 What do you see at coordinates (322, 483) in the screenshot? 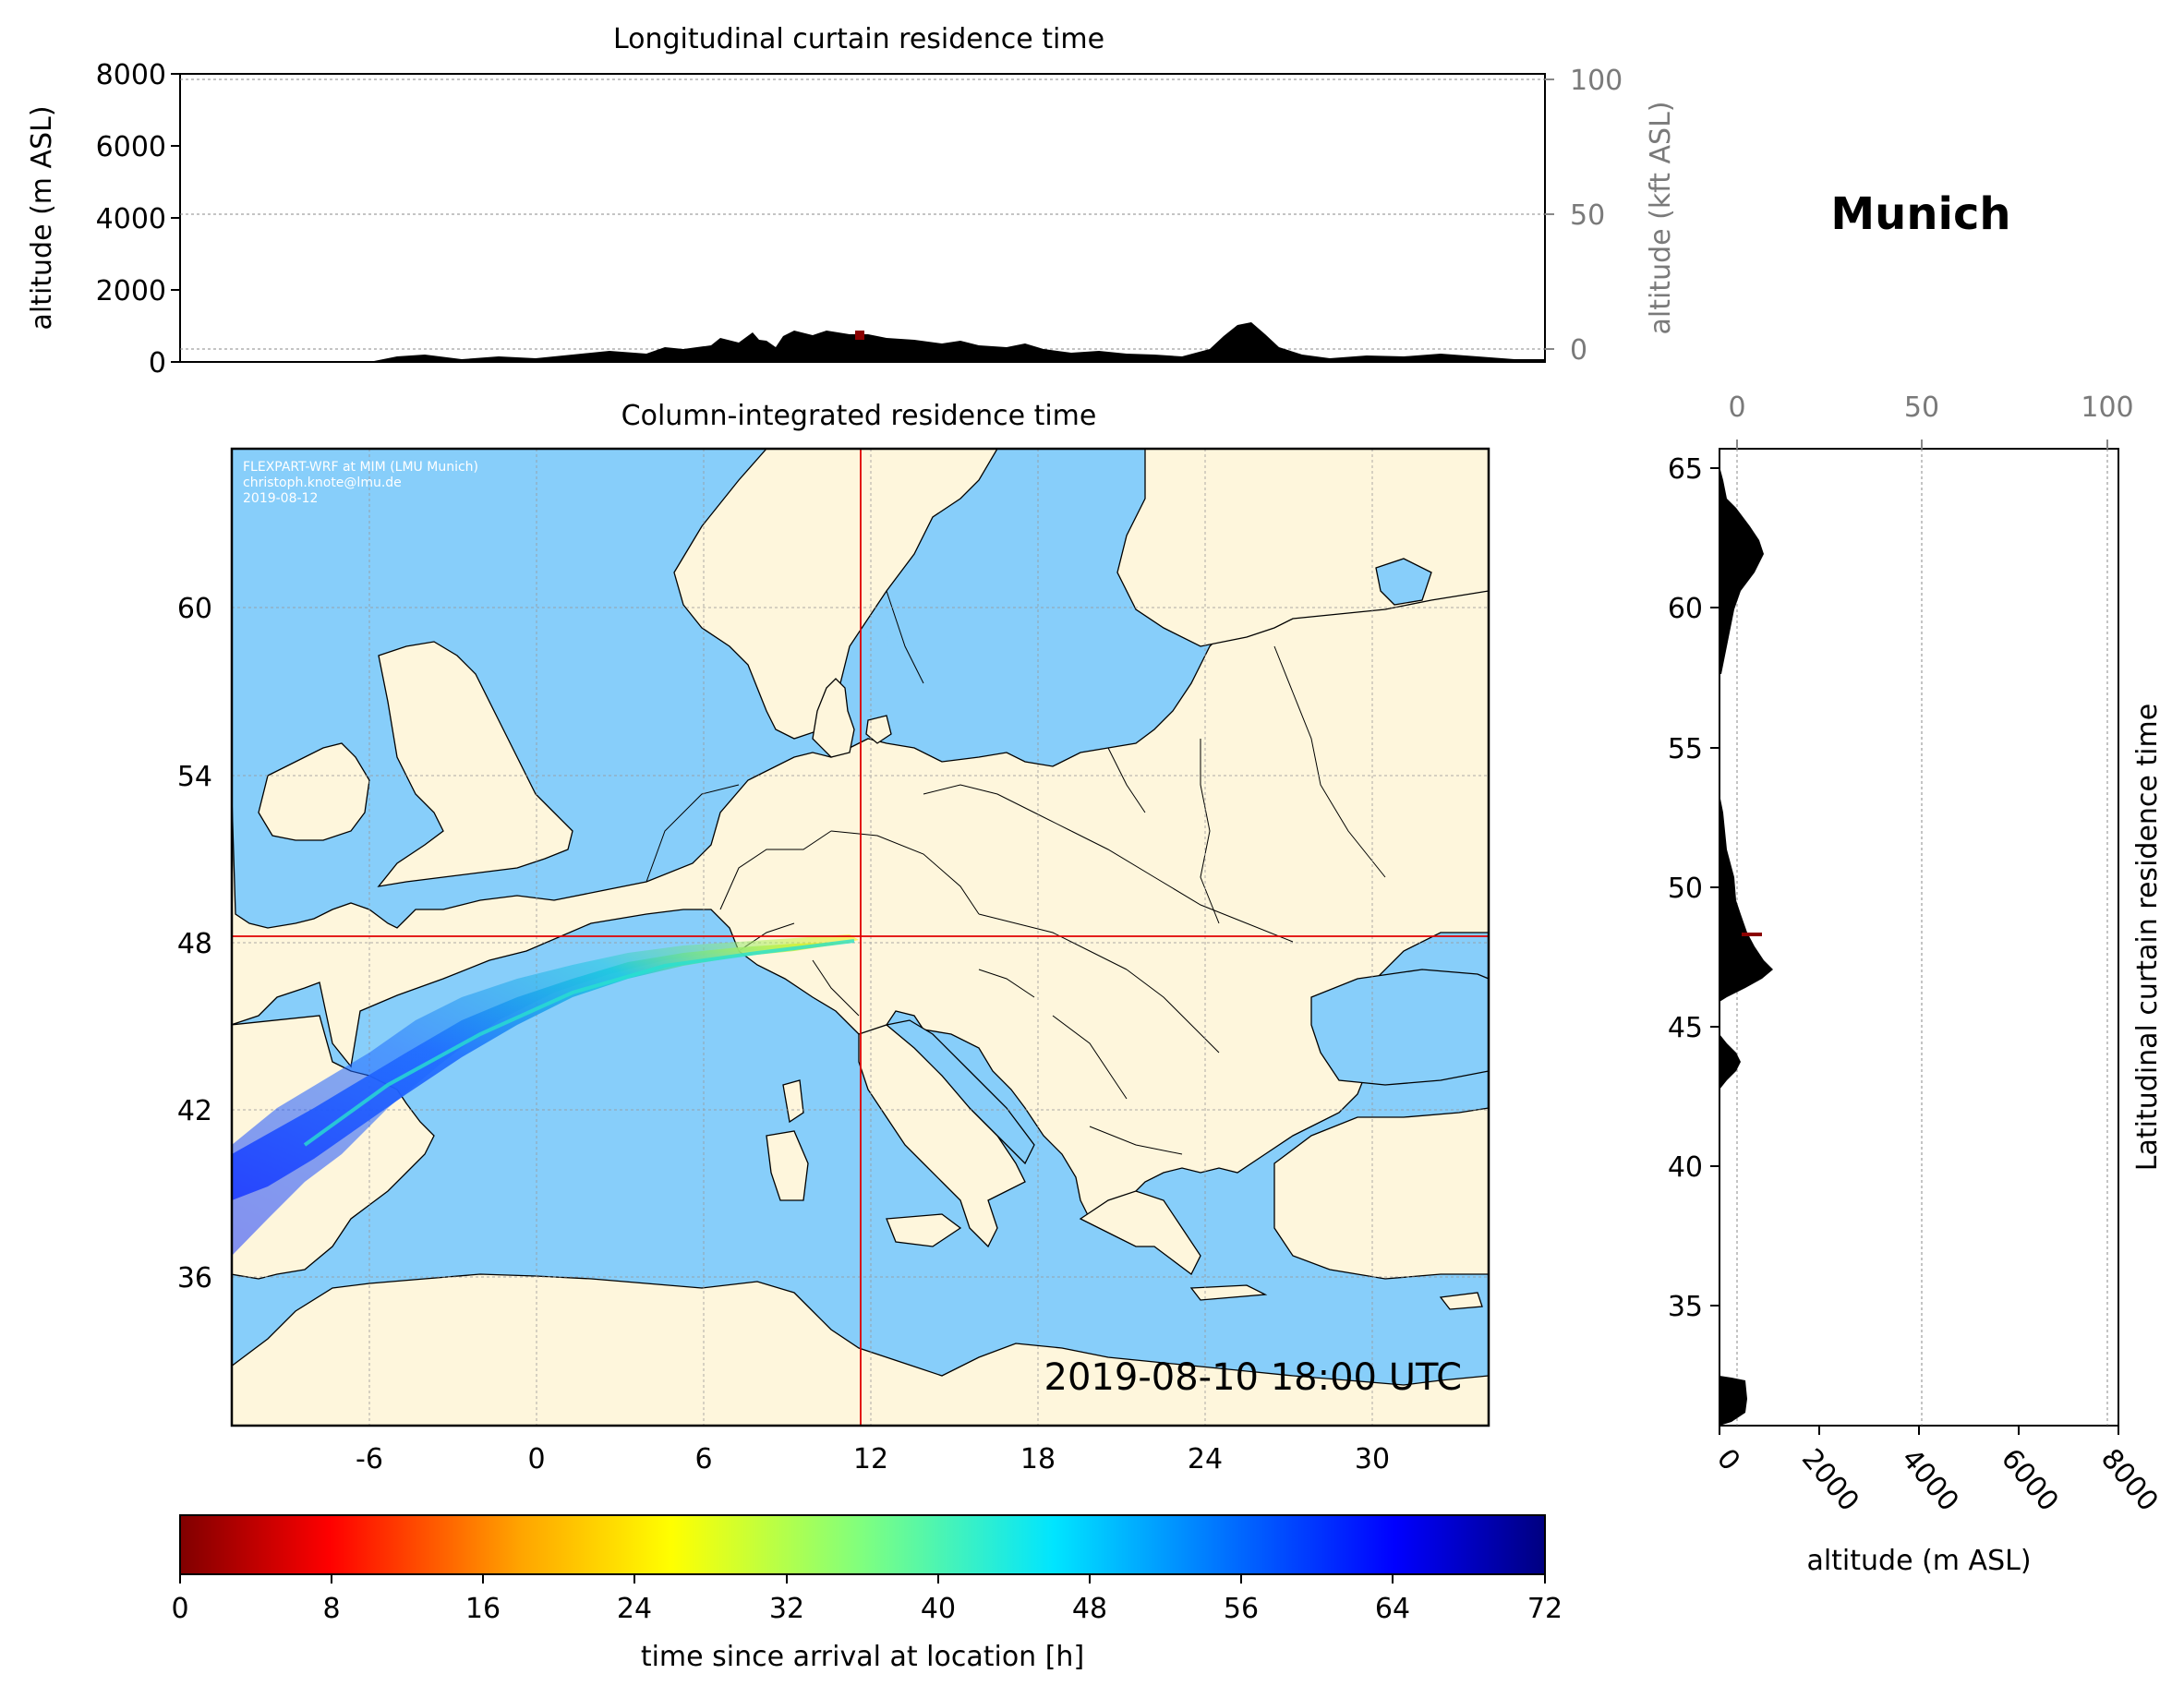
I see `map-credit-line-2: christoph.knote@lmu.de` at bounding box center [322, 483].